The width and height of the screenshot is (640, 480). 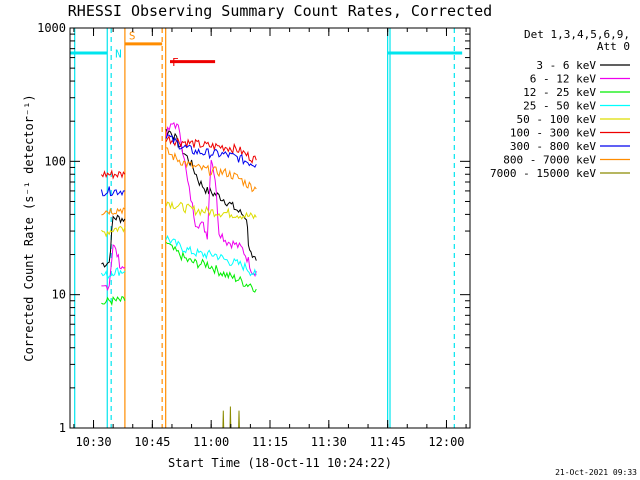 I want to click on marker-label-s: S, so click(x=132, y=35).